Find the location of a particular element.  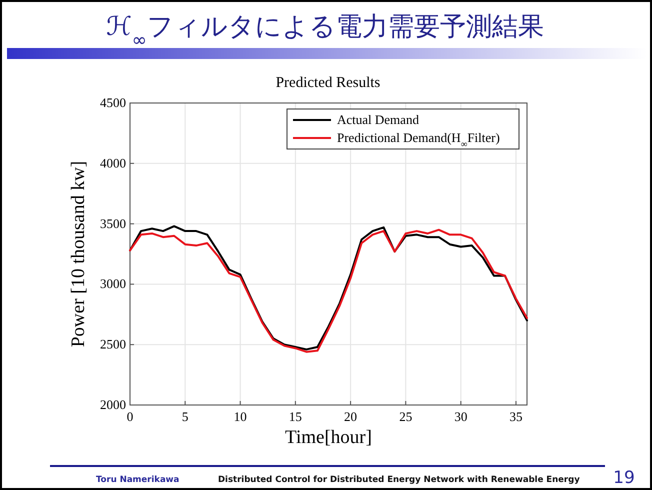

x-tick-label: 30 is located at coordinates (461, 416).